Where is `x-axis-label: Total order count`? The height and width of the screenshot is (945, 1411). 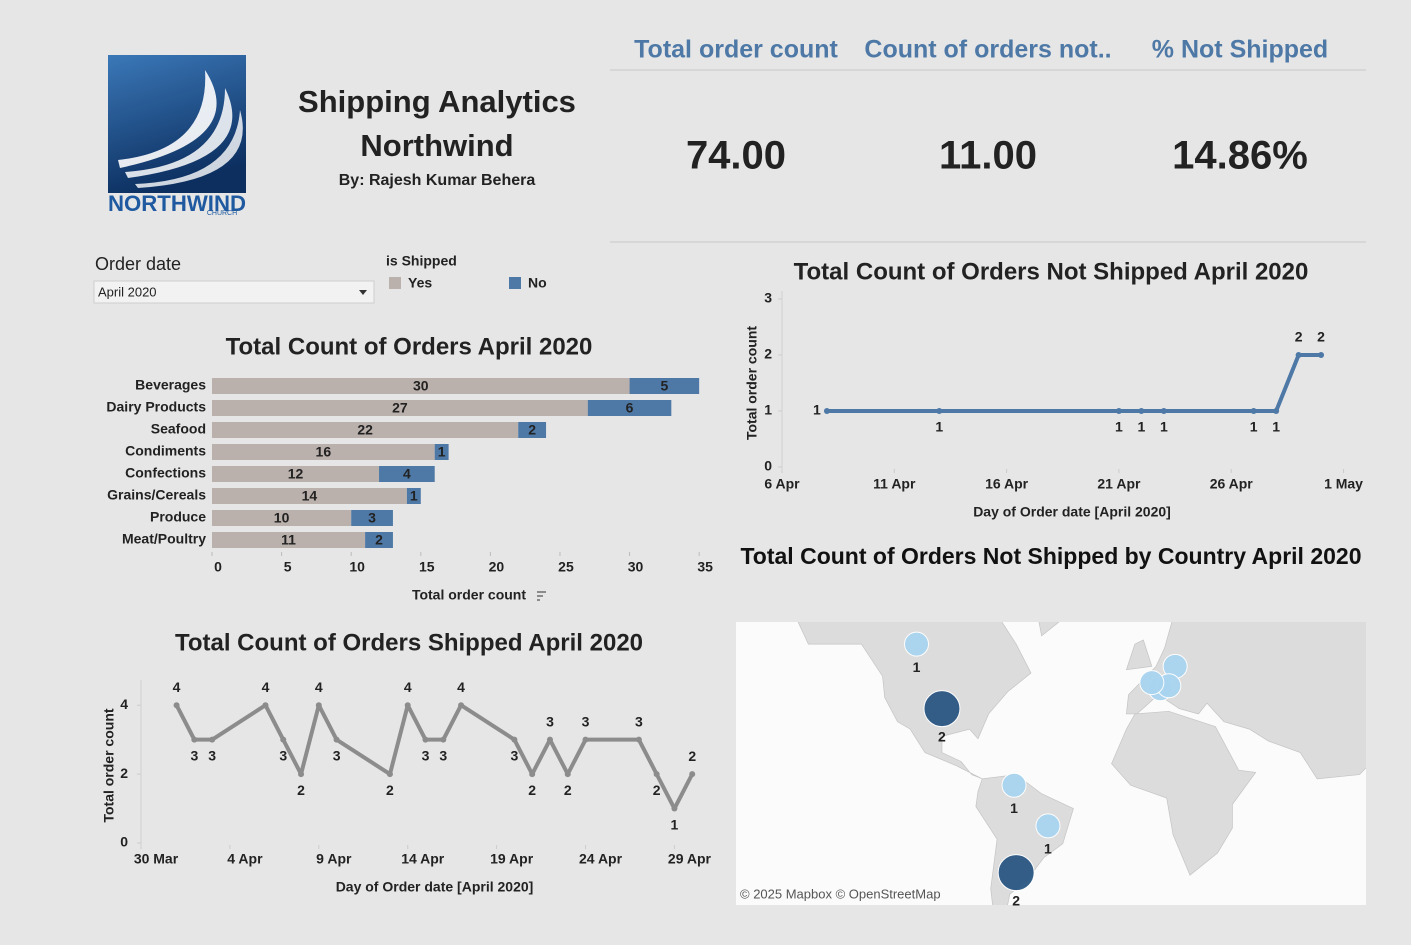
x-axis-label: Total order count is located at coordinates (469, 595).